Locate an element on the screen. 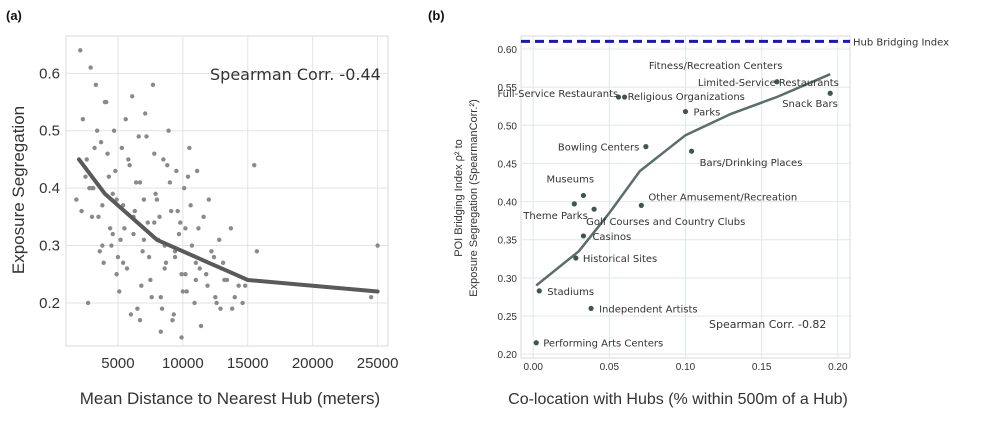 The height and width of the screenshot is (444, 997). panel-b-y-tick-label: 0.60 is located at coordinates (508, 50).